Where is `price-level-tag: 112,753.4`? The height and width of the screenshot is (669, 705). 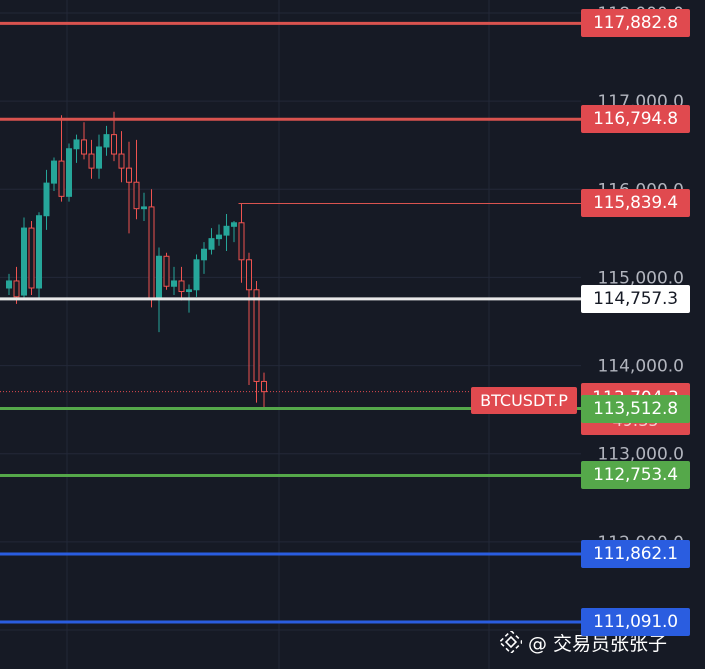
price-level-tag: 112,753.4 is located at coordinates (635, 475).